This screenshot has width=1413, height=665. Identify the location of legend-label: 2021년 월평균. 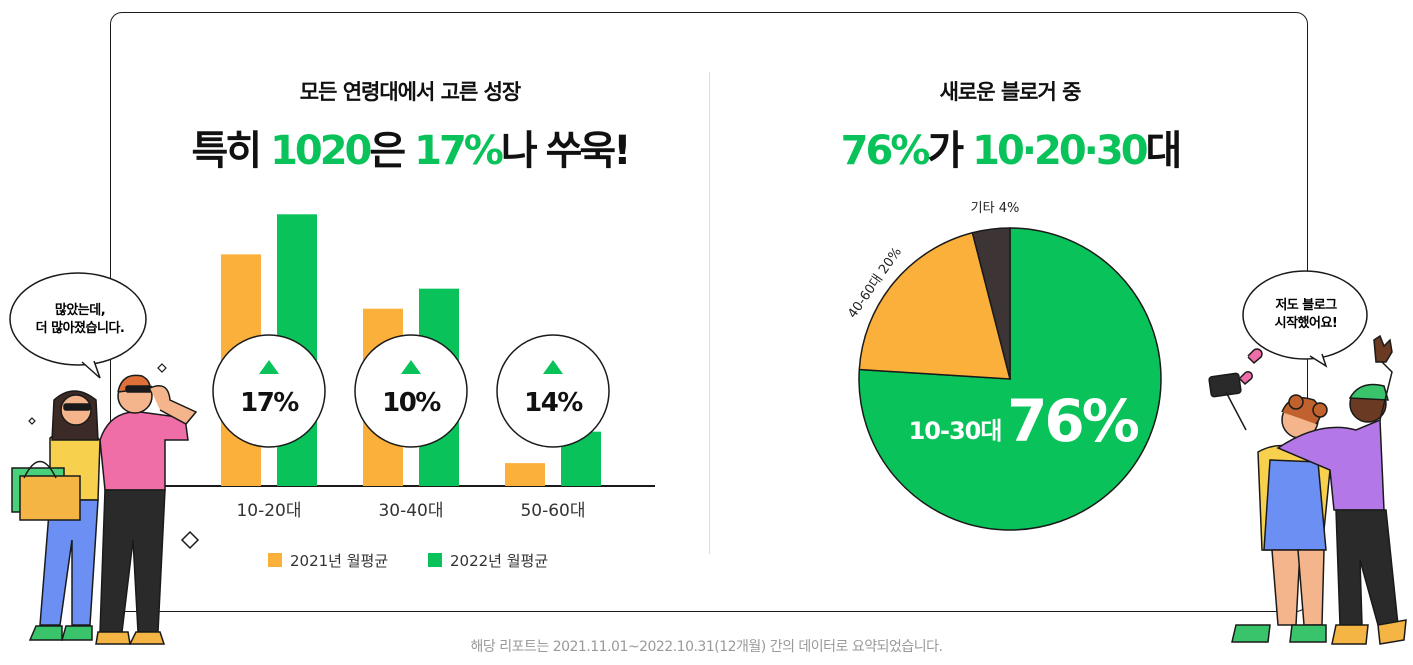
(339, 561).